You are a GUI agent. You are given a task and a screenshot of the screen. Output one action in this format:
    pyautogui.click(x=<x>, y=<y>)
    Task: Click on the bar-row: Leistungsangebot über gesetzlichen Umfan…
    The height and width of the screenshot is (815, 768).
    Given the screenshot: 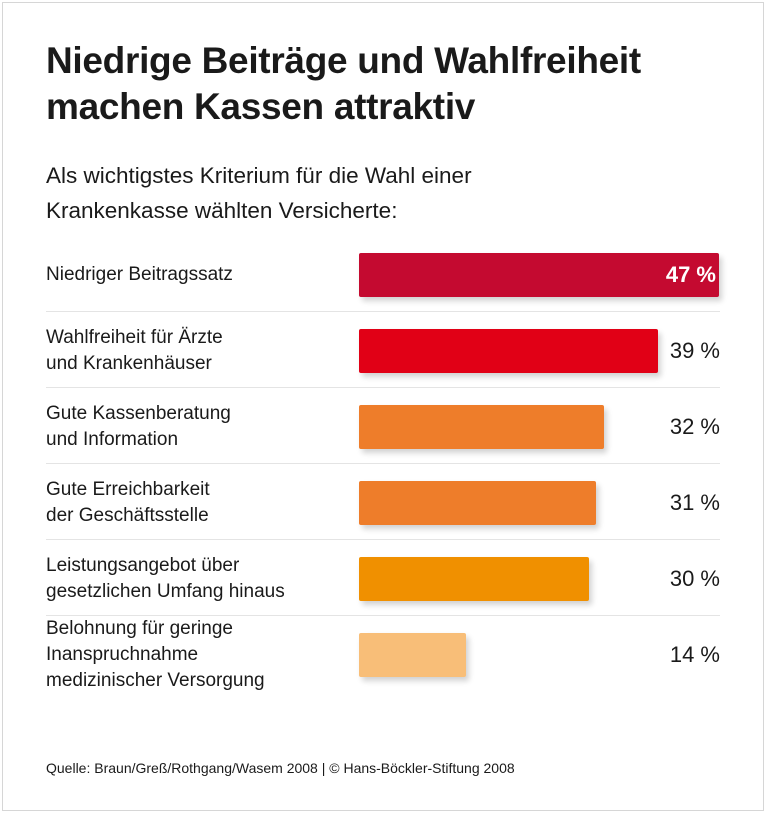 What is the action you would take?
    pyautogui.click(x=383, y=579)
    